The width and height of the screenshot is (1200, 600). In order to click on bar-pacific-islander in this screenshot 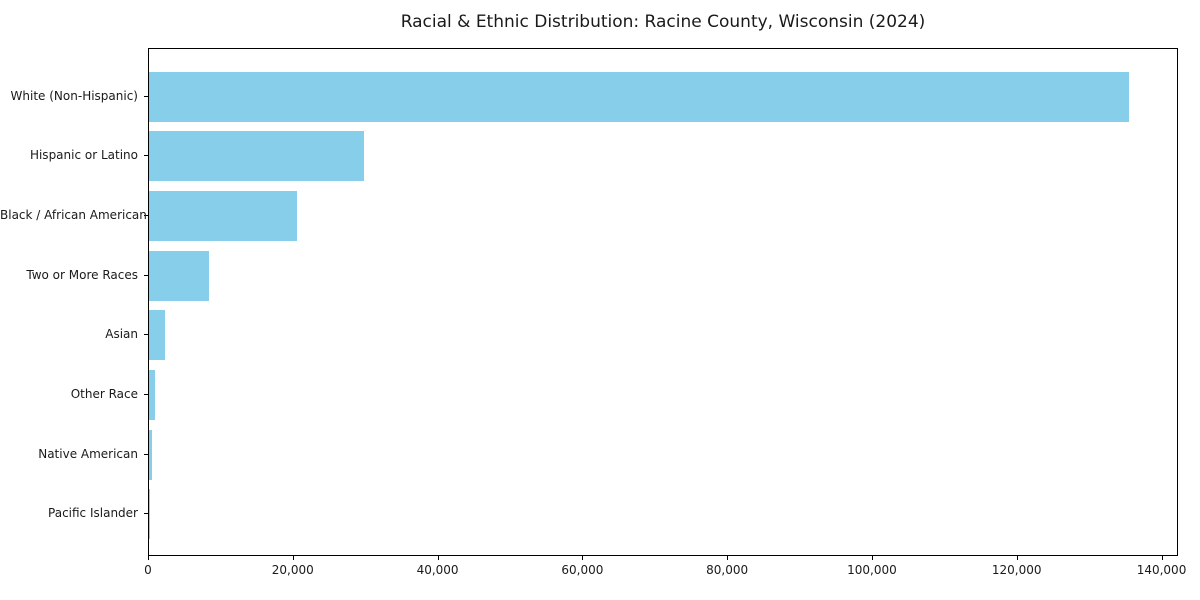, I will do `click(149, 514)`.